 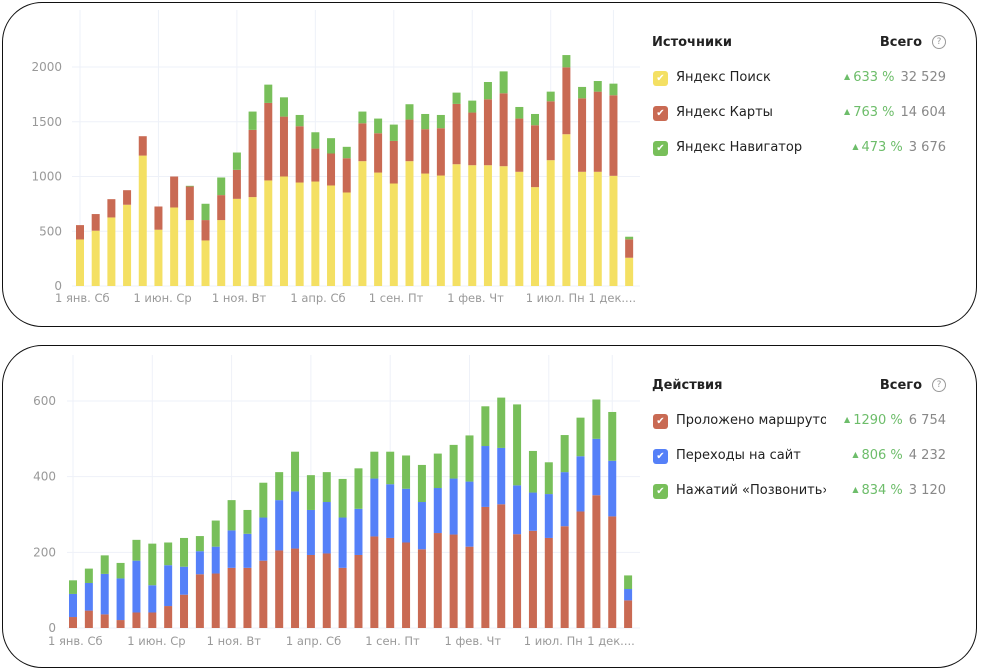 What do you see at coordinates (882, 147) in the screenshot?
I see `series-delta: 473 %` at bounding box center [882, 147].